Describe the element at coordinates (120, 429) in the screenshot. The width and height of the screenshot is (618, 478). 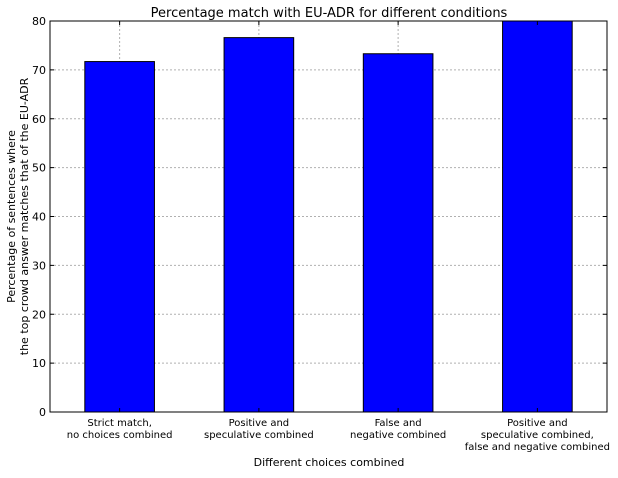
I see `x-tick-label: Strict match, no choices combined` at that location.